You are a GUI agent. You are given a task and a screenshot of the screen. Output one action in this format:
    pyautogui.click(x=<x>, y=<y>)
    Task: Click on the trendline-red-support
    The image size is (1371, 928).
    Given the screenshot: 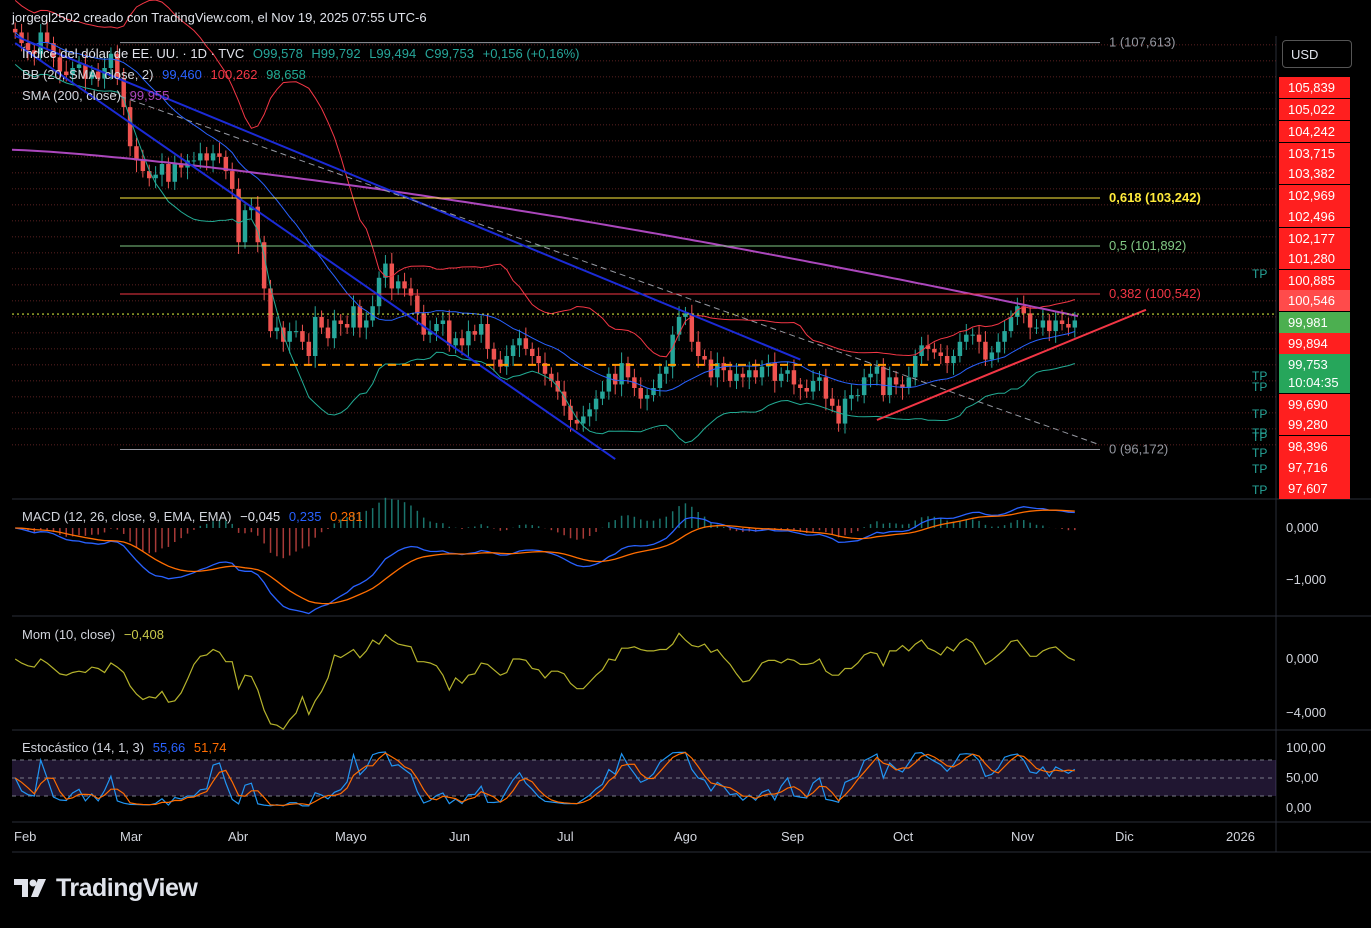 What is the action you would take?
    pyautogui.click(x=1011, y=364)
    